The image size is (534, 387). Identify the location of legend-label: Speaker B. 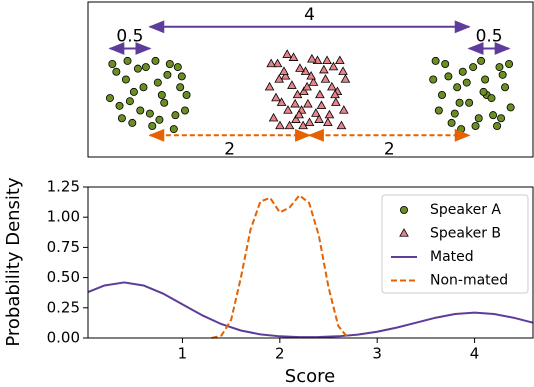
(465, 234).